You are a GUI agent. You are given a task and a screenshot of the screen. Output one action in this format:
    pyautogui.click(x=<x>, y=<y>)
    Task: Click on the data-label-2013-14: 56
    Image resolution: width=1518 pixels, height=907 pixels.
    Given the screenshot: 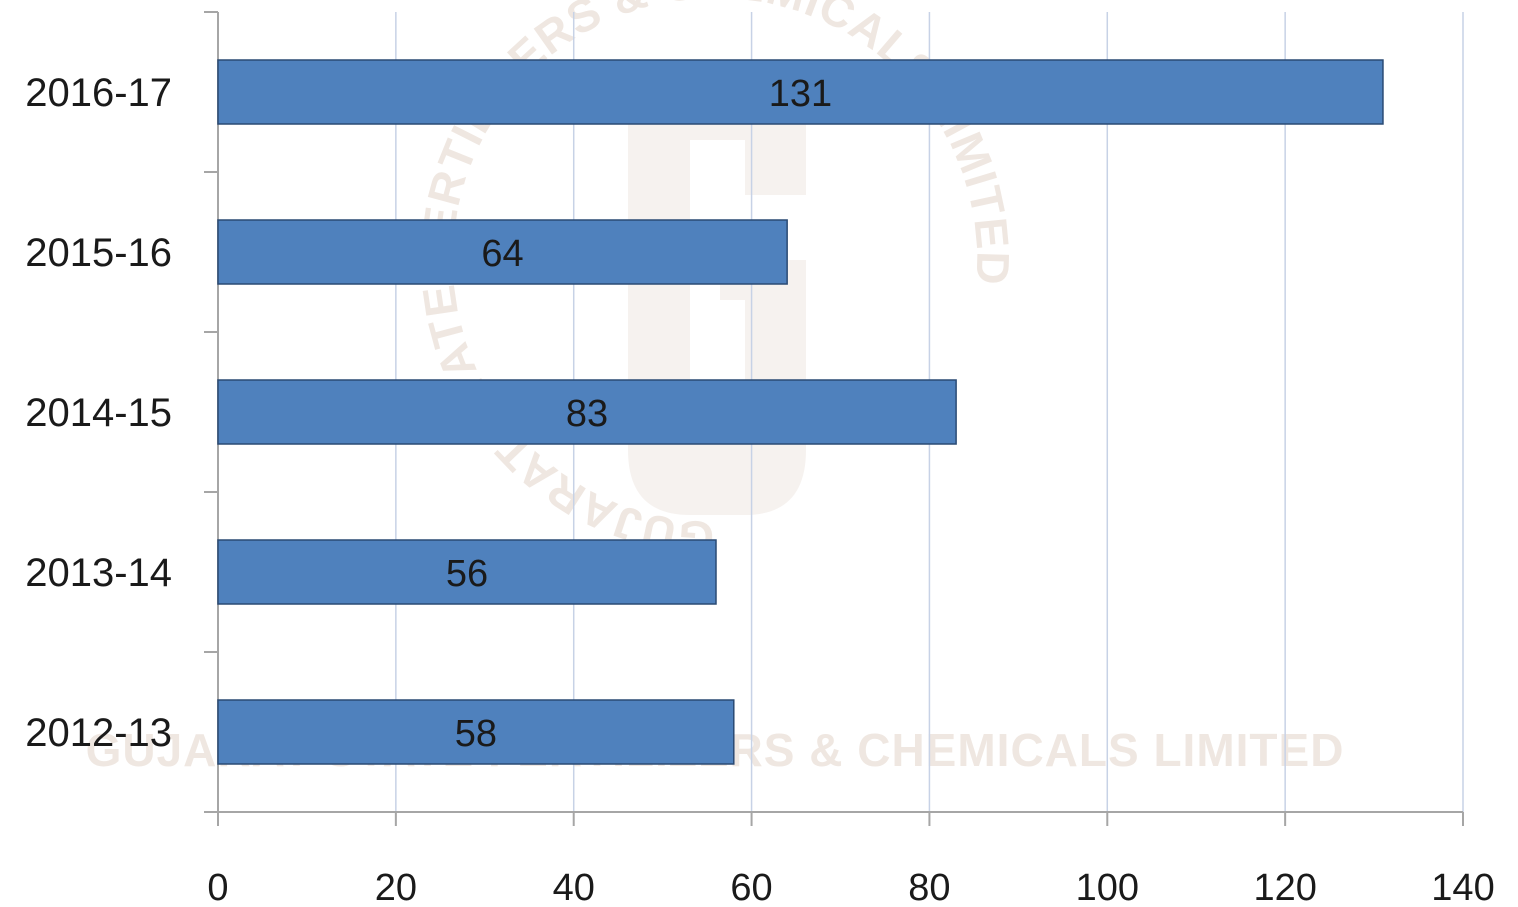 What is the action you would take?
    pyautogui.click(x=467, y=574)
    